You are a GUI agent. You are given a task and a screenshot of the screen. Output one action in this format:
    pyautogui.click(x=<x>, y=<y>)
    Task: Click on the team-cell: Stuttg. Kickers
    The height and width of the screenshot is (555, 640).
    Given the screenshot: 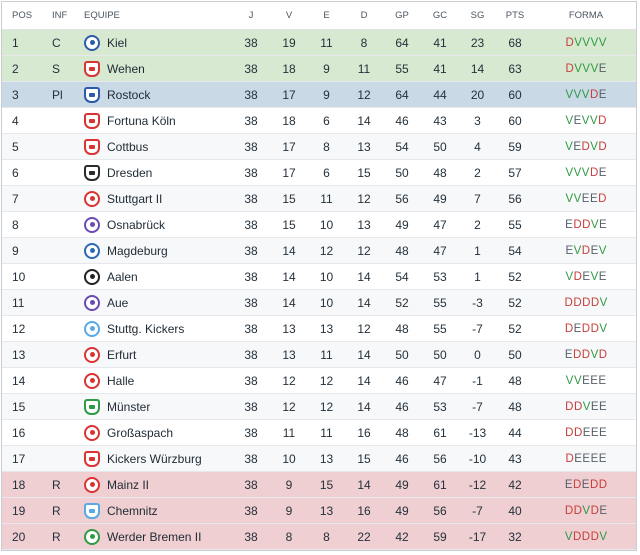 What is the action you would take?
    pyautogui.click(x=158, y=328)
    